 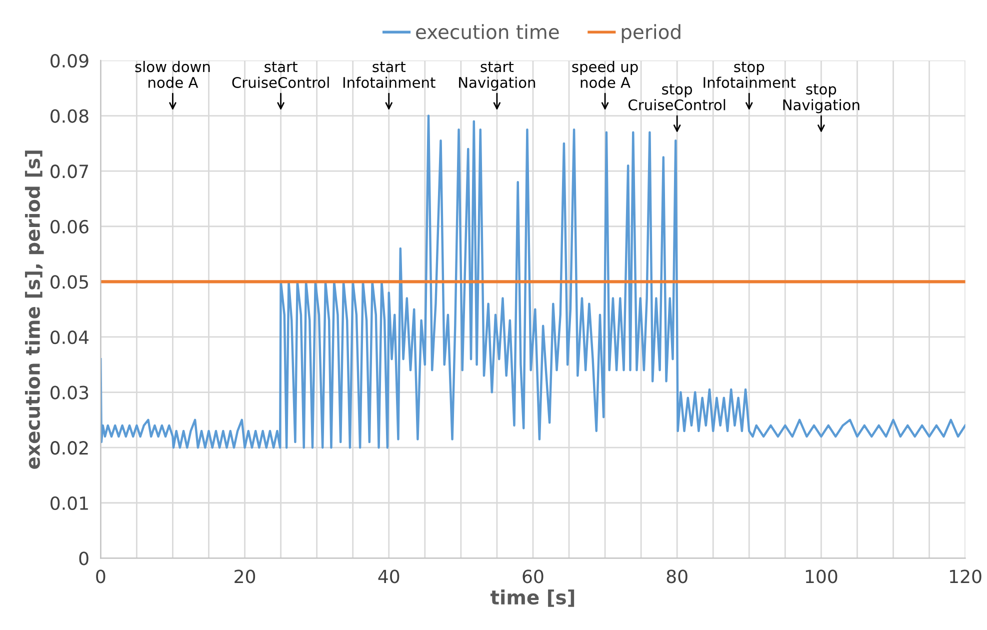 I want to click on x-tick-label: 100, so click(x=822, y=577).